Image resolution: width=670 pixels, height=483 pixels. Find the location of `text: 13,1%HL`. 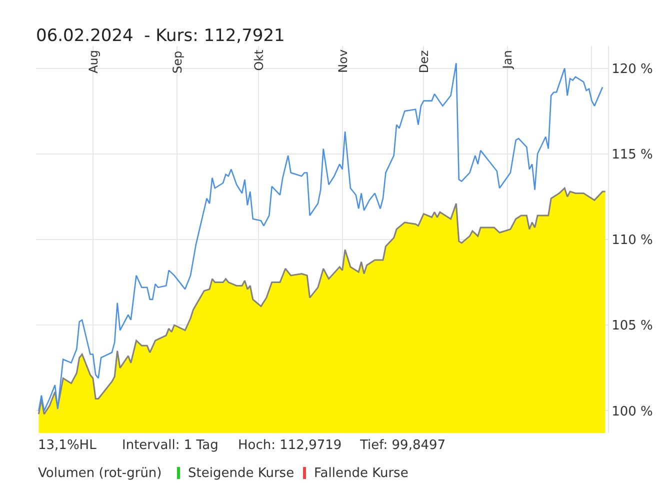

text: 13,1%HL is located at coordinates (68, 445).